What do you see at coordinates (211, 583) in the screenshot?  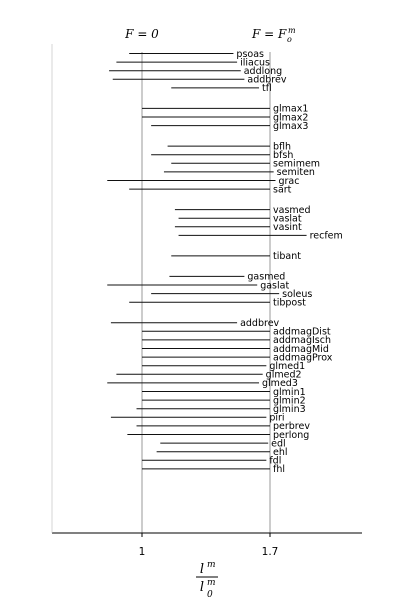 I see `x-label-denominator-sup: m` at bounding box center [211, 583].